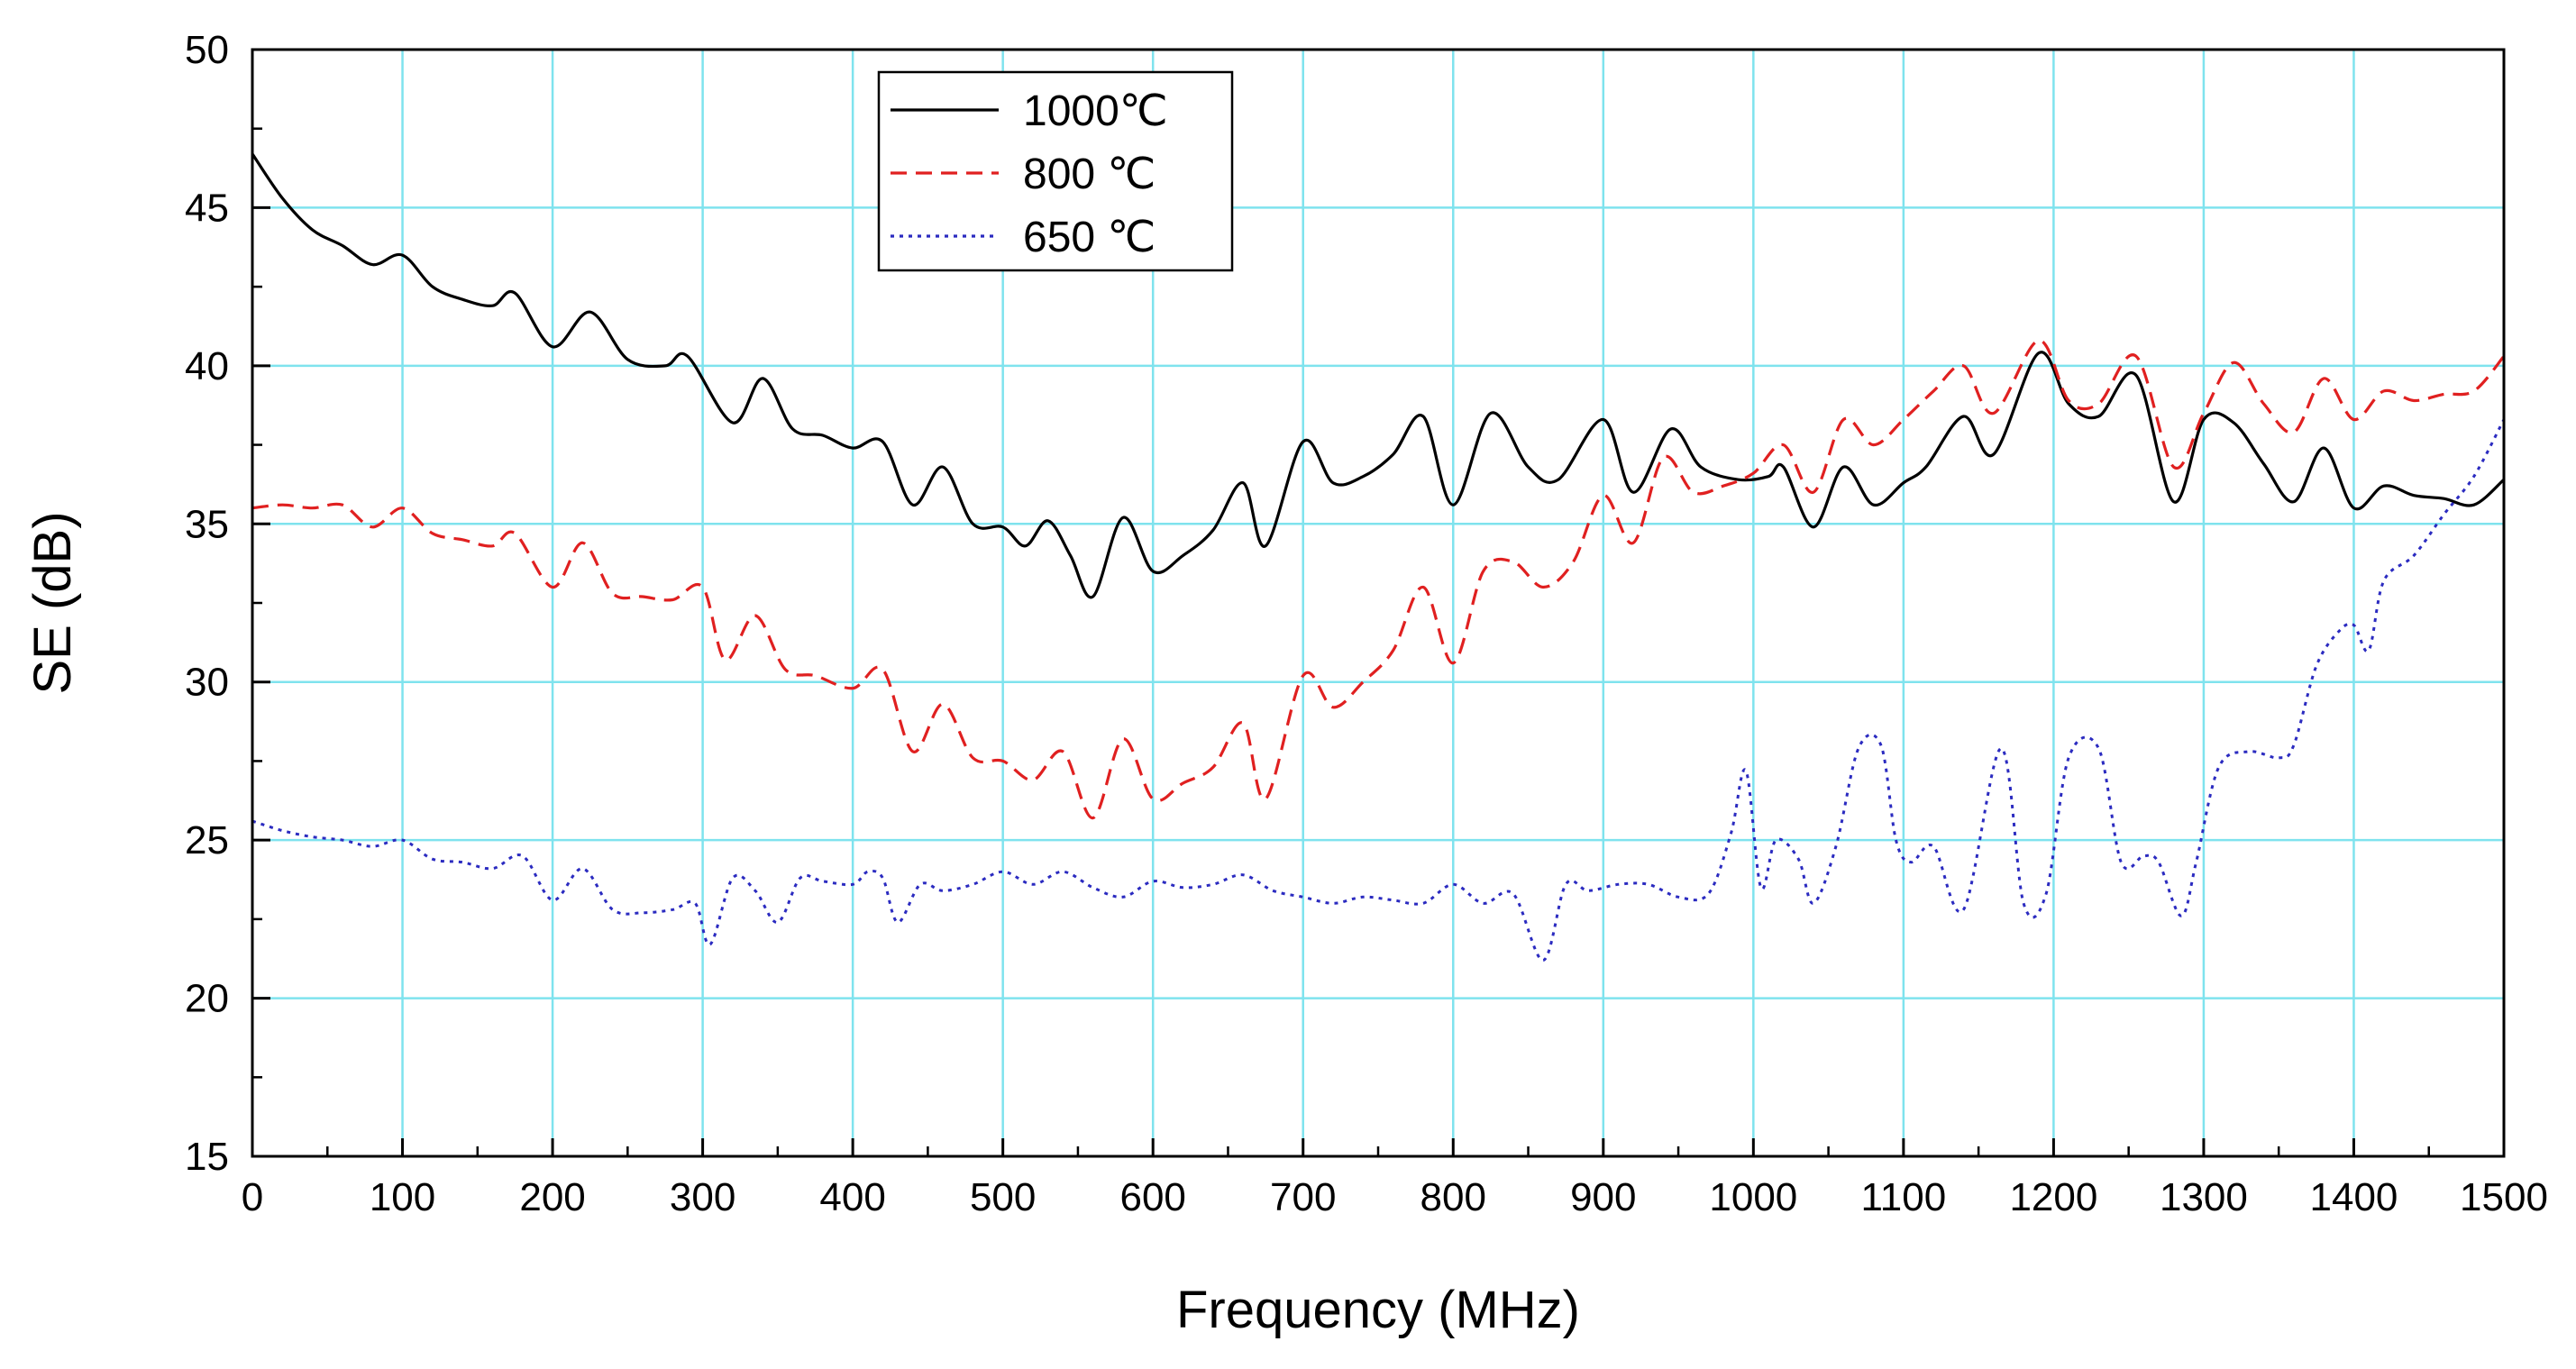 The width and height of the screenshot is (2576, 1369). I want to click on x-tick-label-1100: 1100, so click(1904, 1197).